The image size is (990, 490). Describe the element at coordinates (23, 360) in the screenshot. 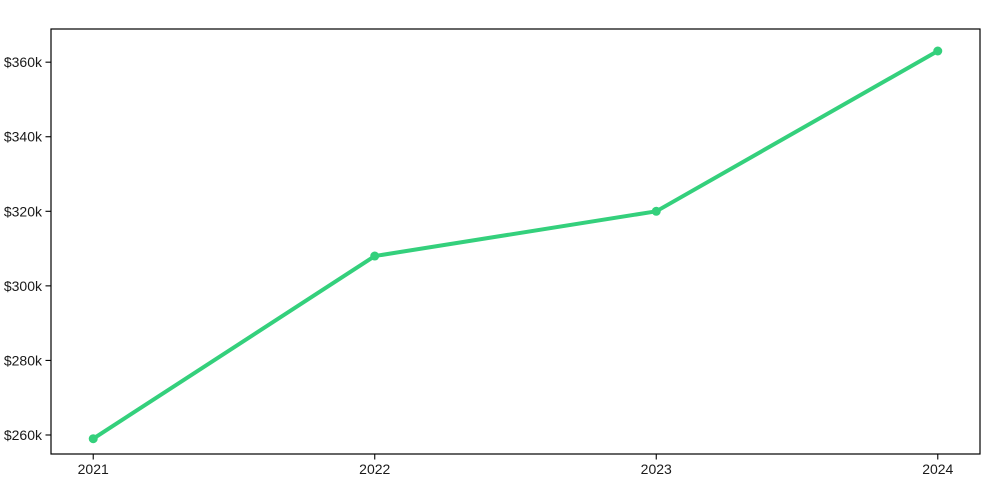

I see `y-tick-label: $280k` at that location.